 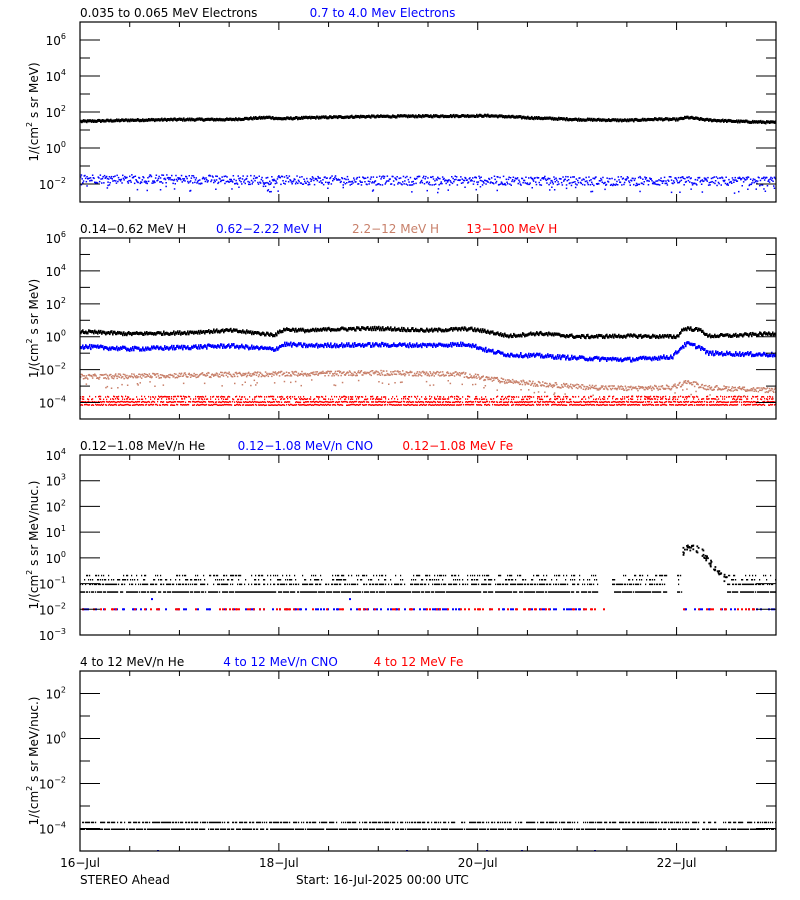 I want to click on x-tick-label: 16−Jul, so click(x=80, y=863).